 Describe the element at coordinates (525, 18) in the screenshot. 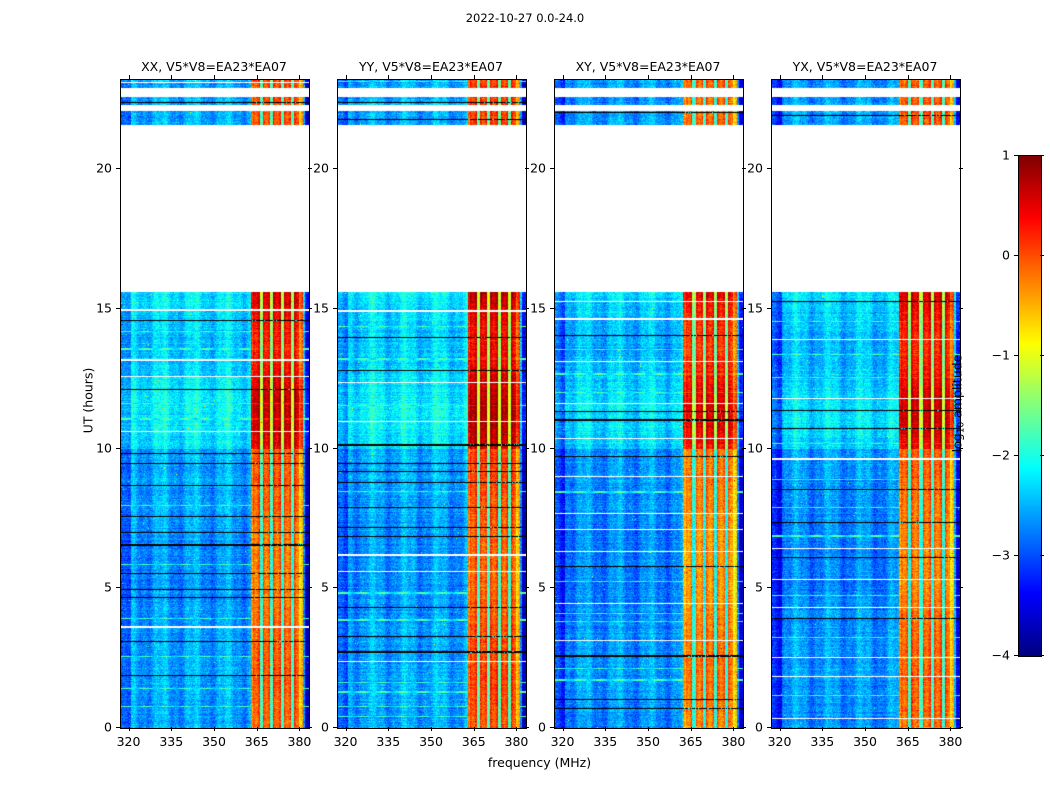

I see `figure-suptitle: 2022-10-27 0.0-24.0` at that location.